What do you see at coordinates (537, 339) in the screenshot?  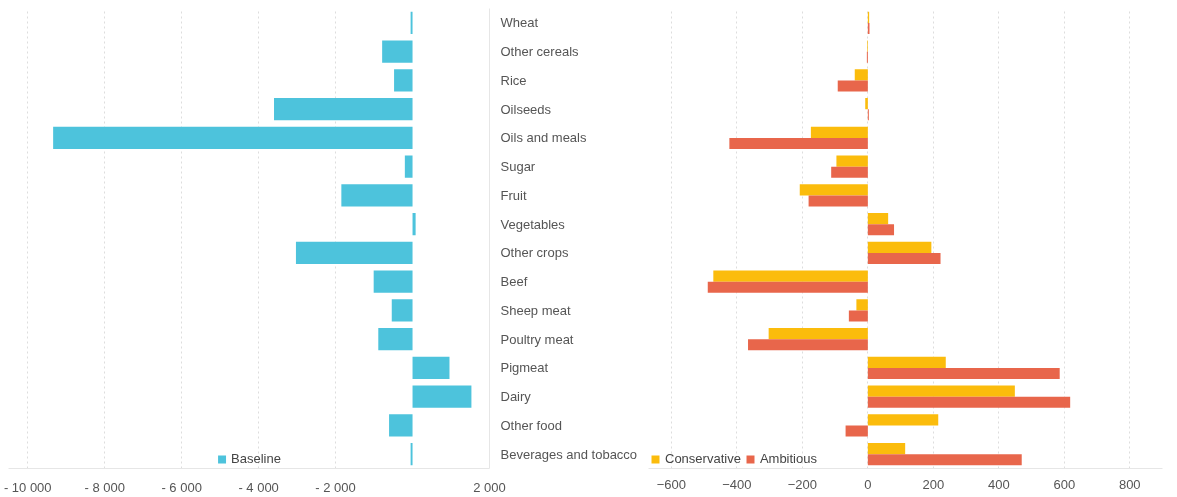 I see `y-tick-label: Poultry meat` at bounding box center [537, 339].